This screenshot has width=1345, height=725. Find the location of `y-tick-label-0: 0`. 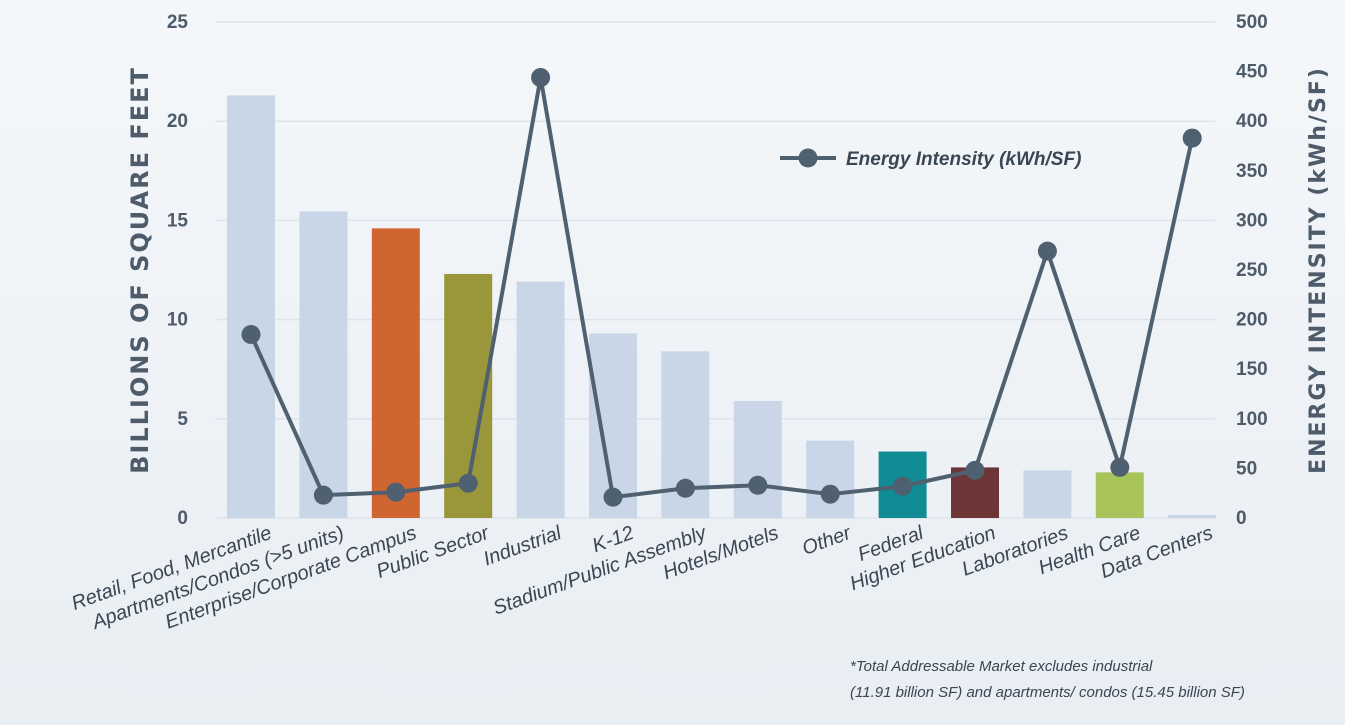

y-tick-label-0: 0 is located at coordinates (182, 518).